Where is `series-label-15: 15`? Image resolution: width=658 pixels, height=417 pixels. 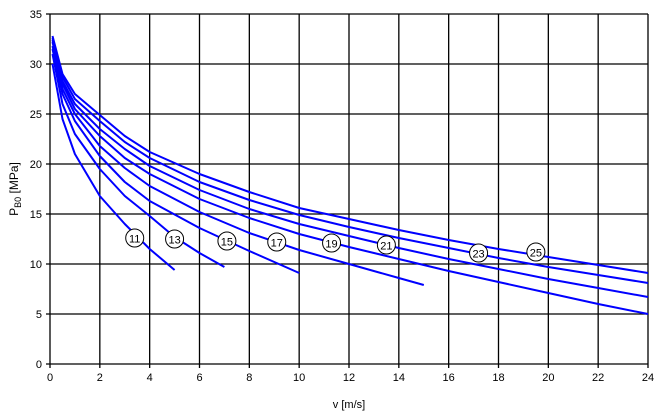 series-label-15: 15 is located at coordinates (227, 243).